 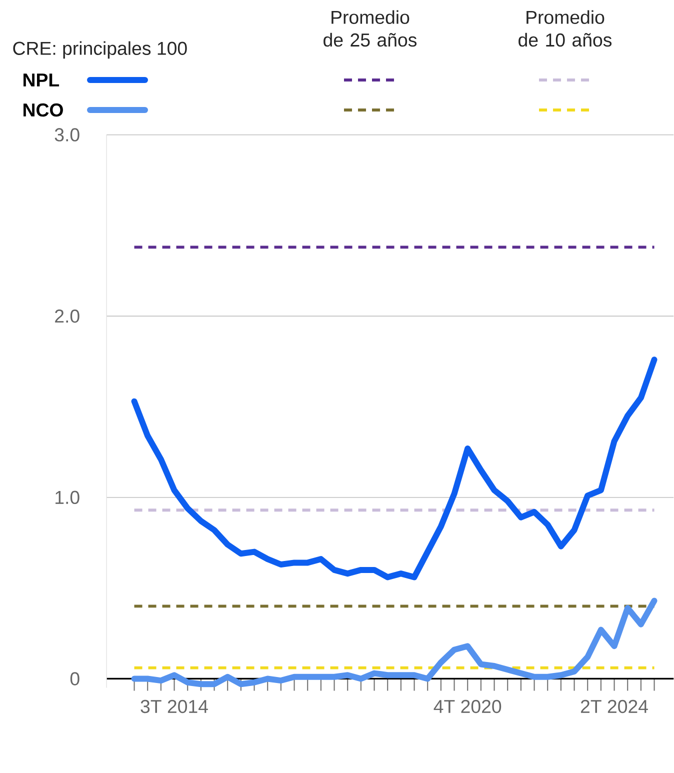 I want to click on text: Promedio de 25 años, so click(x=369, y=28).